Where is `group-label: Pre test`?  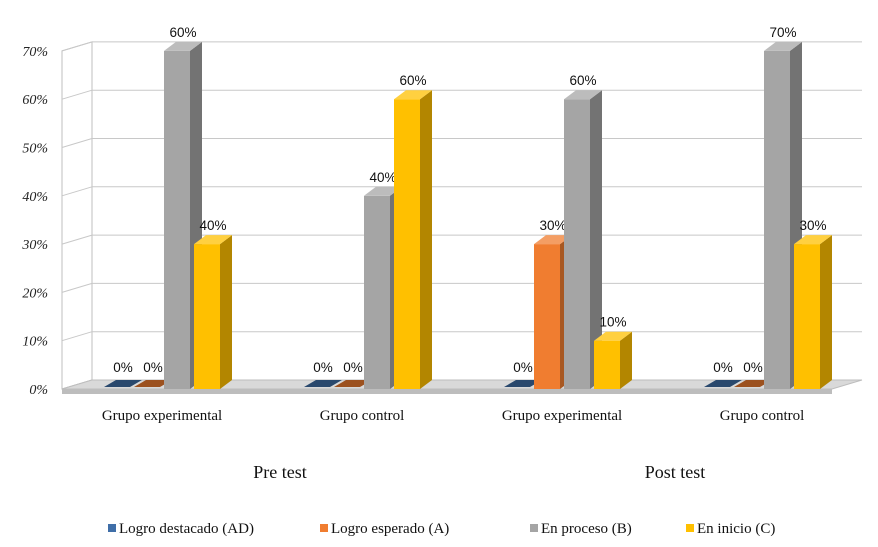
group-label: Pre test is located at coordinates (280, 472).